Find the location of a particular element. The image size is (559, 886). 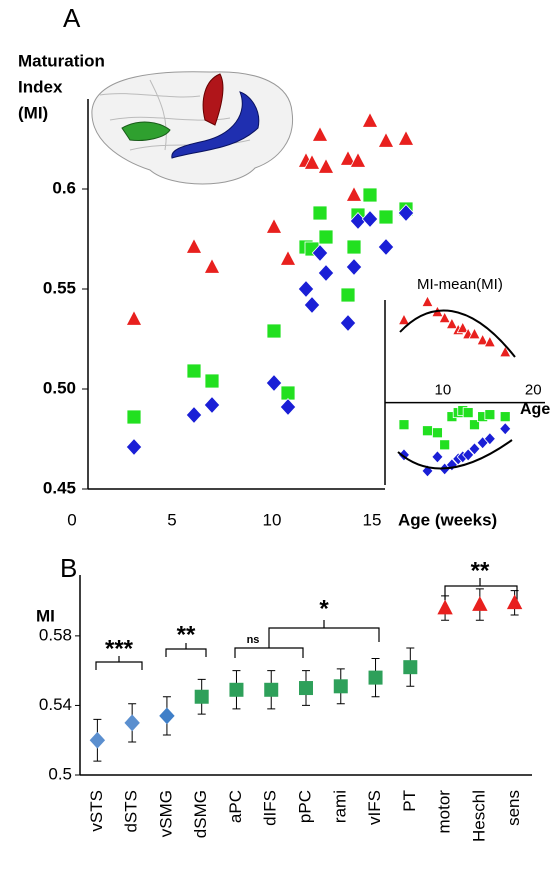

inset-x-tick-label: 10 is located at coordinates (443, 390).